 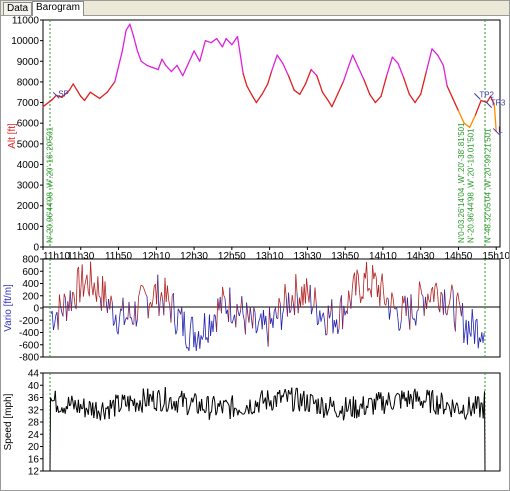 I want to click on tab-barogram: Barogram, so click(x=58, y=8).